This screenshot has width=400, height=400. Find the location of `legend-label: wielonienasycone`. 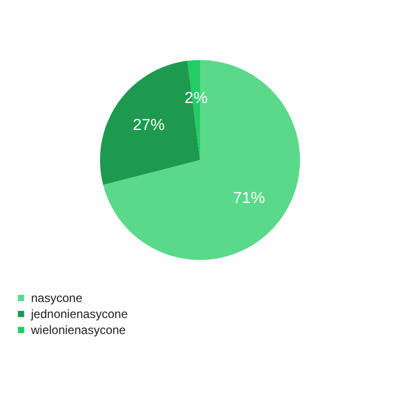

legend-label: wielonienasycone is located at coordinates (78, 330).